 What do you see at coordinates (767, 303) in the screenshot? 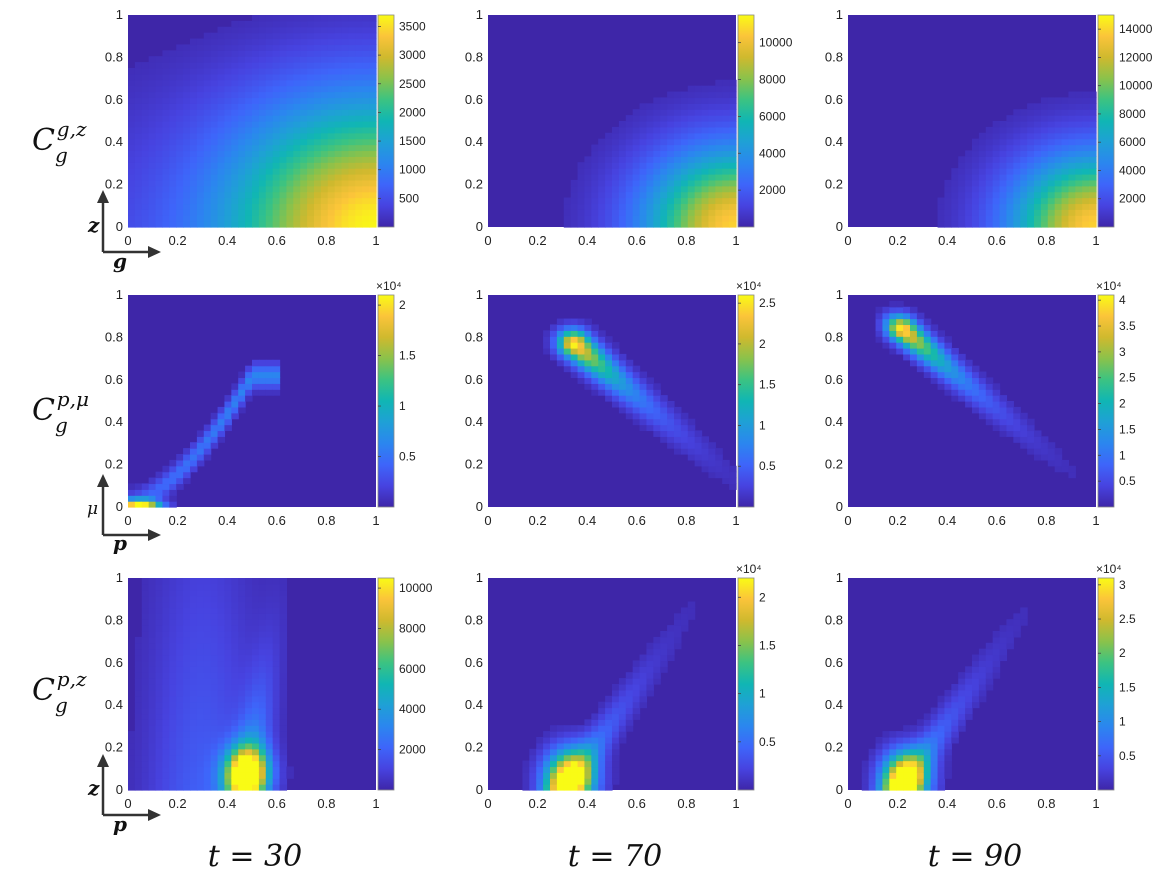
I see `colorbar-tick-label: 2.5` at bounding box center [767, 303].